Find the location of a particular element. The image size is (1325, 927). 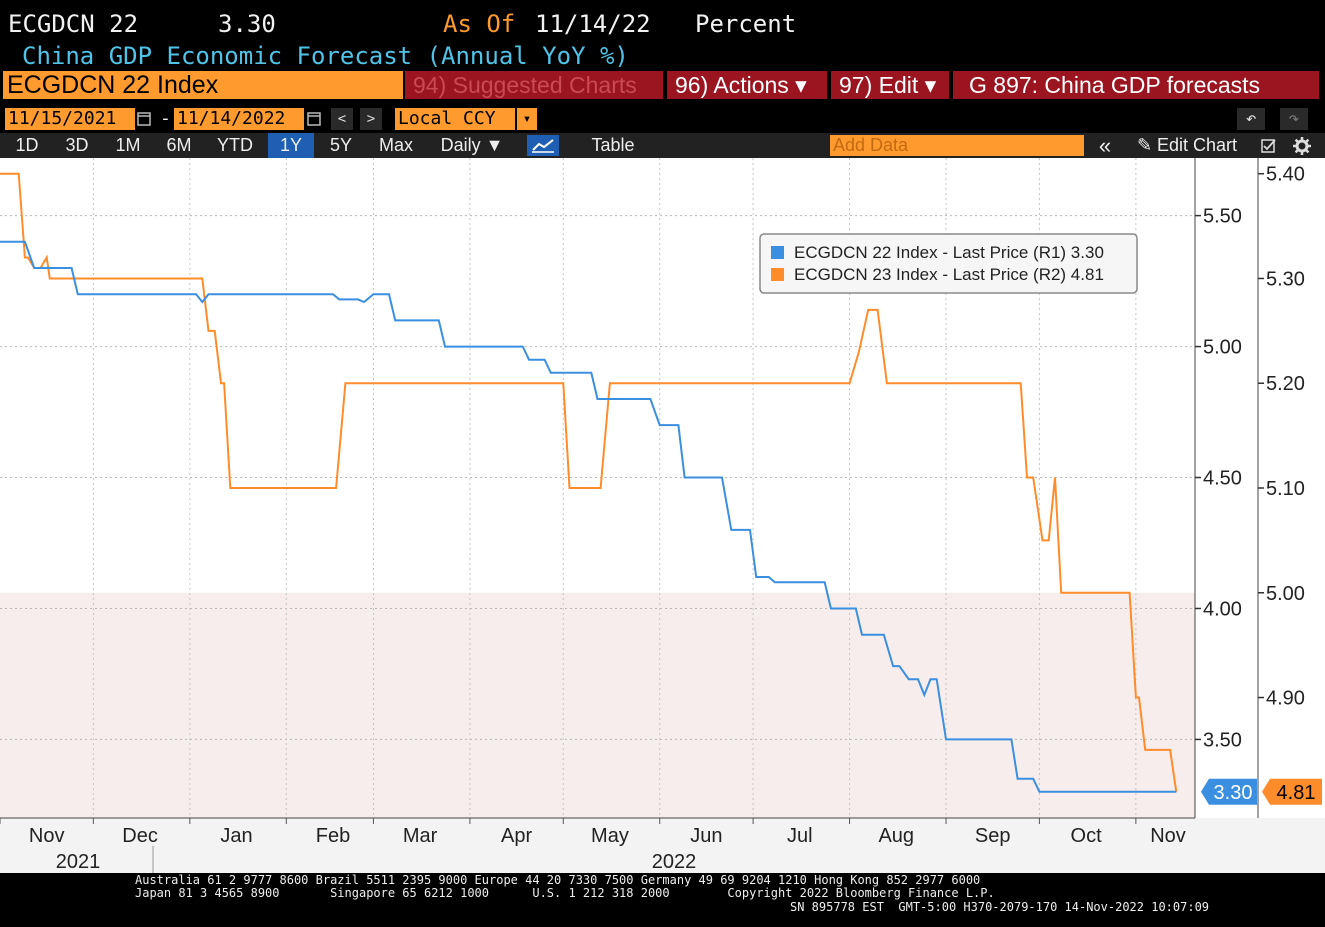

x-tick-label: Oct is located at coordinates (1087, 836).